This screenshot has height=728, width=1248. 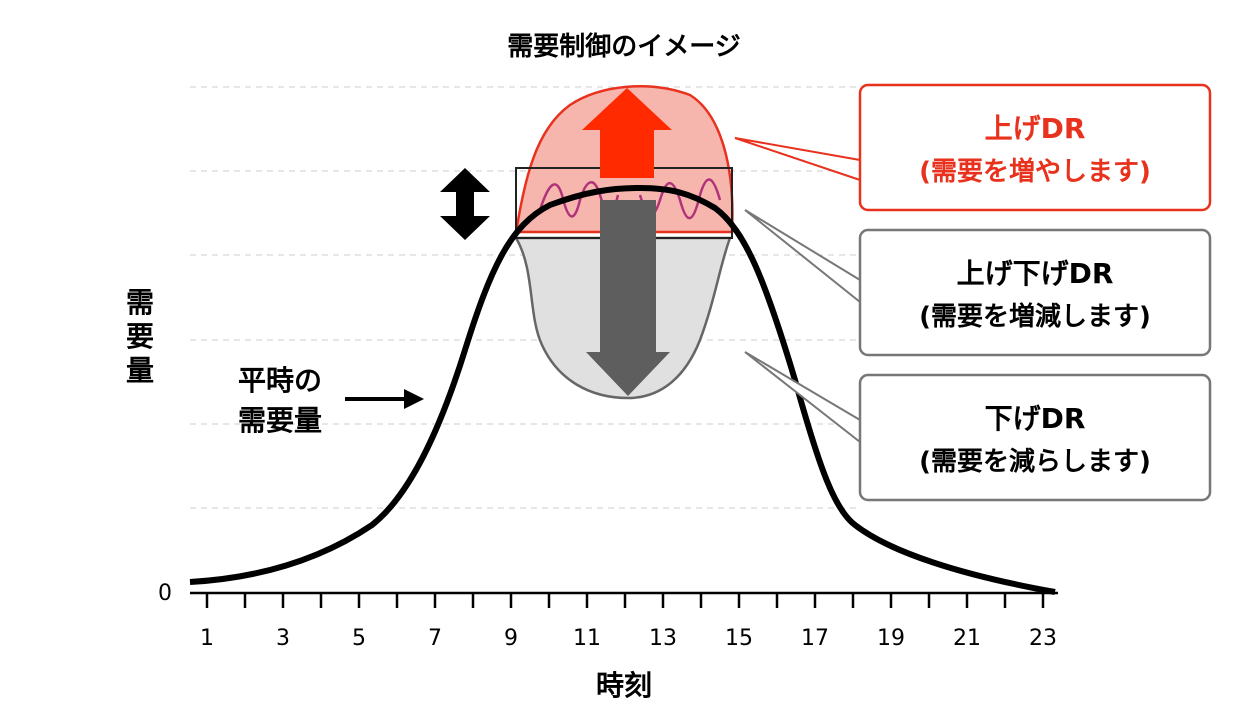 I want to click on baseline-label-line2: 需要量, so click(x=280, y=420).